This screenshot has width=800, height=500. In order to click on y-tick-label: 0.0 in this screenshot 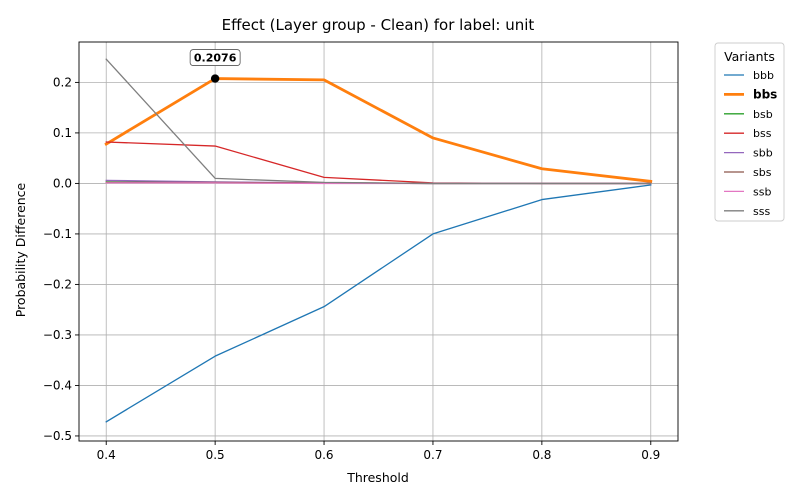, I will do `click(62, 183)`.